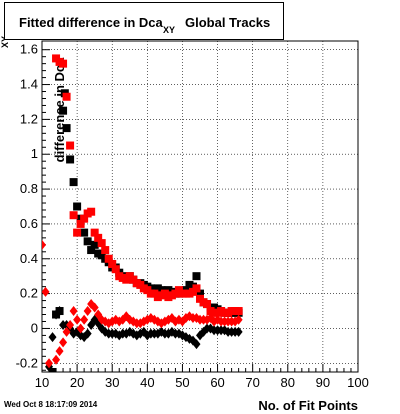 This screenshot has height=414, width=400. What do you see at coordinates (34, 153) in the screenshot?
I see `y-tick-label: 1` at bounding box center [34, 153].